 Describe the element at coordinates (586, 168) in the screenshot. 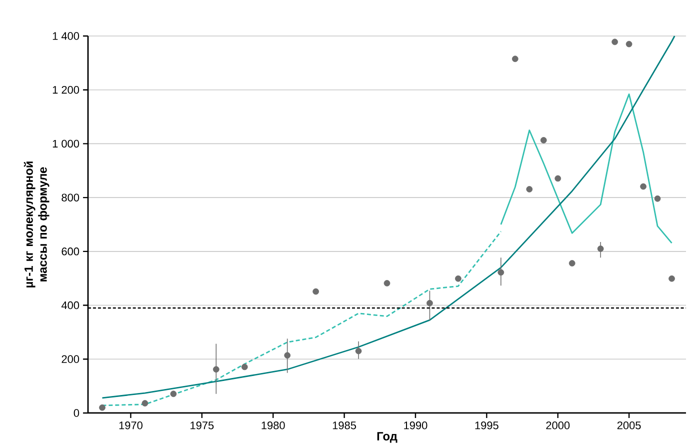

I see `line-series` at that location.